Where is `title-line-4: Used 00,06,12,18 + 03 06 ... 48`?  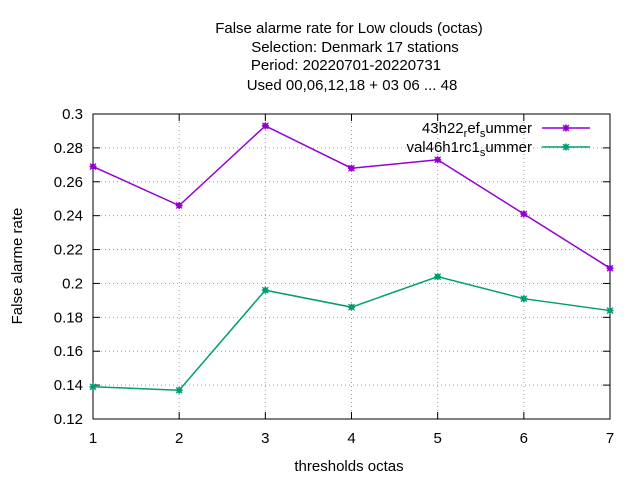
title-line-4: Used 00,06,12,18 + 03 06 ... 48 is located at coordinates (352, 85).